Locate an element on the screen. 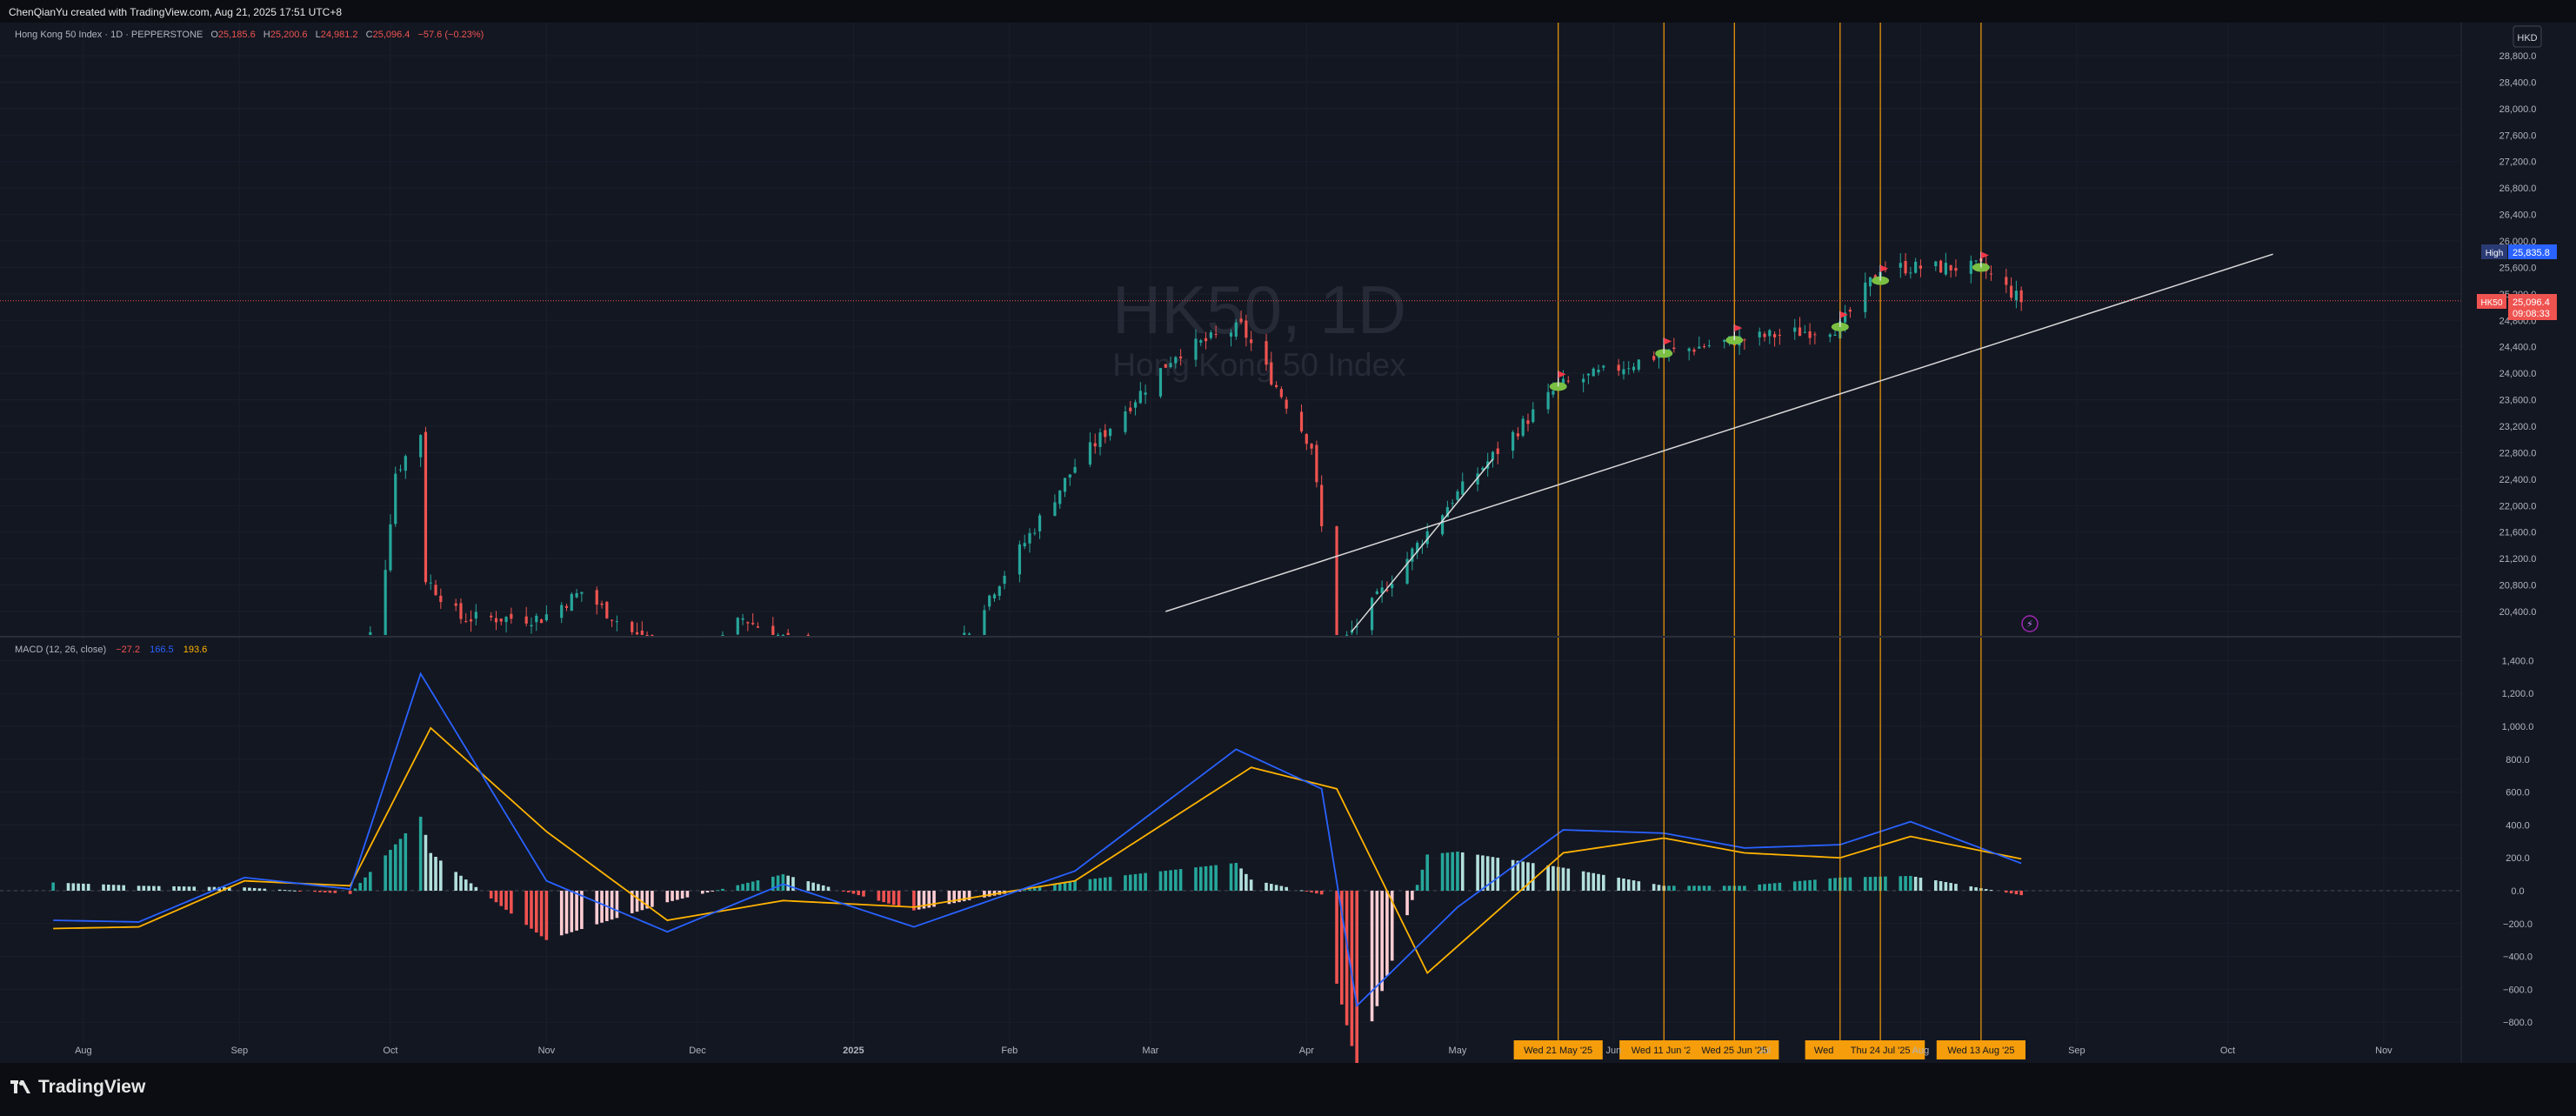 The height and width of the screenshot is (1116, 2576). price-tick-label: 26,800.0 is located at coordinates (2518, 189).